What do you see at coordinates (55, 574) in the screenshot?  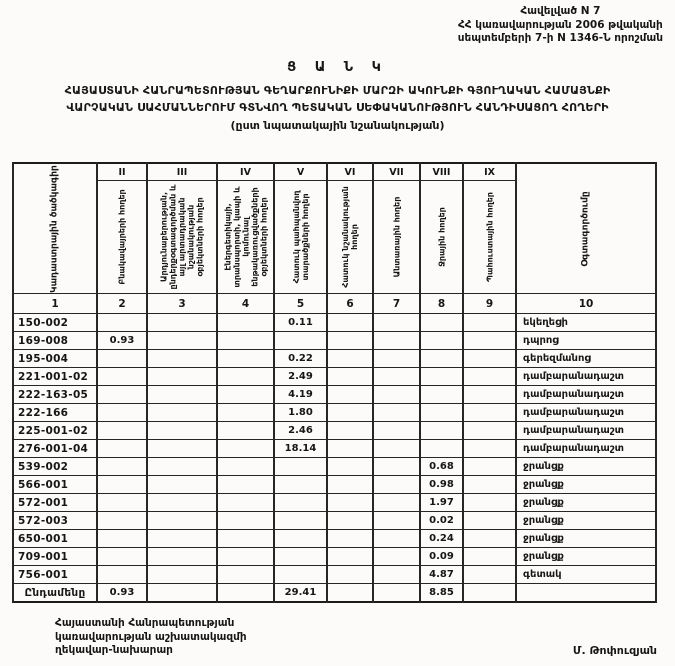 I see `cell-cadastral-code: 756-001` at bounding box center [55, 574].